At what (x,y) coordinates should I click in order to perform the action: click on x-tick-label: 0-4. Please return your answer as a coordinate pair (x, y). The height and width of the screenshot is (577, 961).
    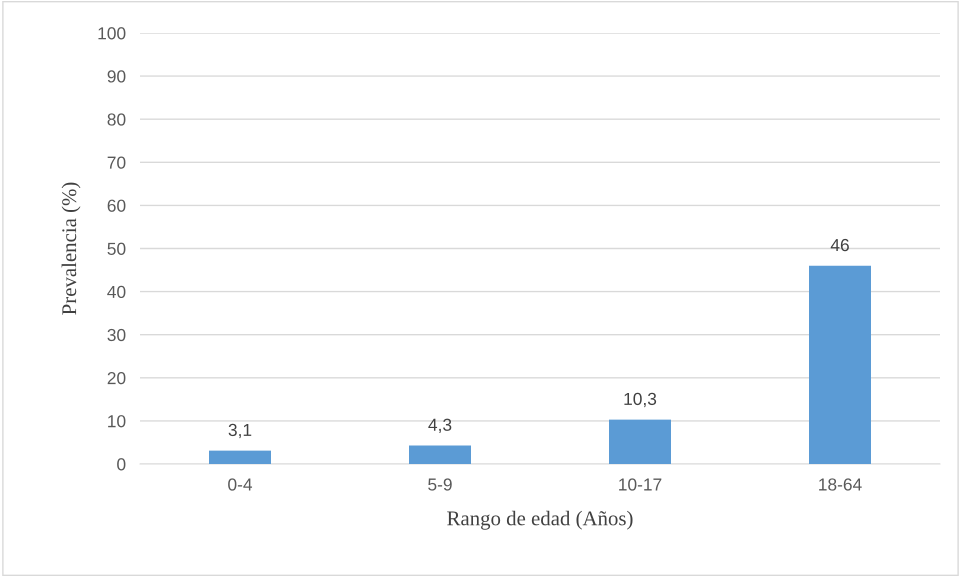
    Looking at the image, I should click on (240, 484).